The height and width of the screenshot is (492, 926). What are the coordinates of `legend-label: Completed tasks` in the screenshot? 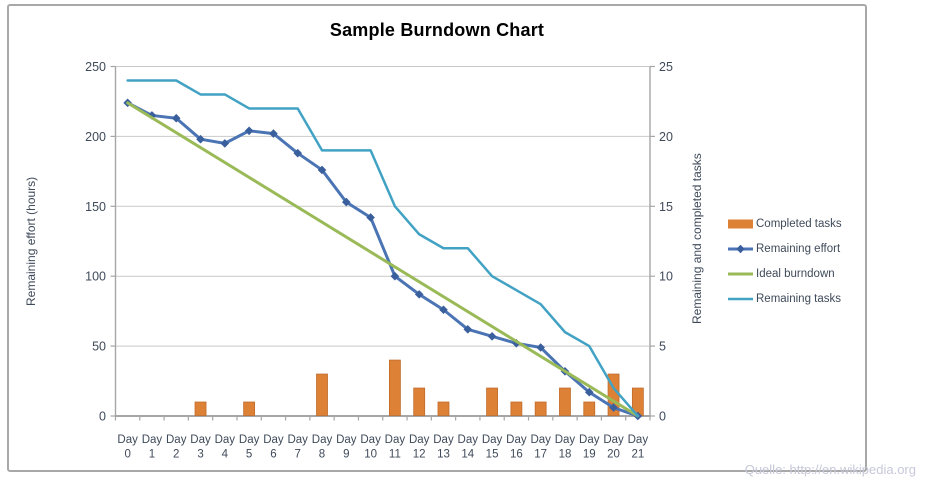 It's located at (799, 223).